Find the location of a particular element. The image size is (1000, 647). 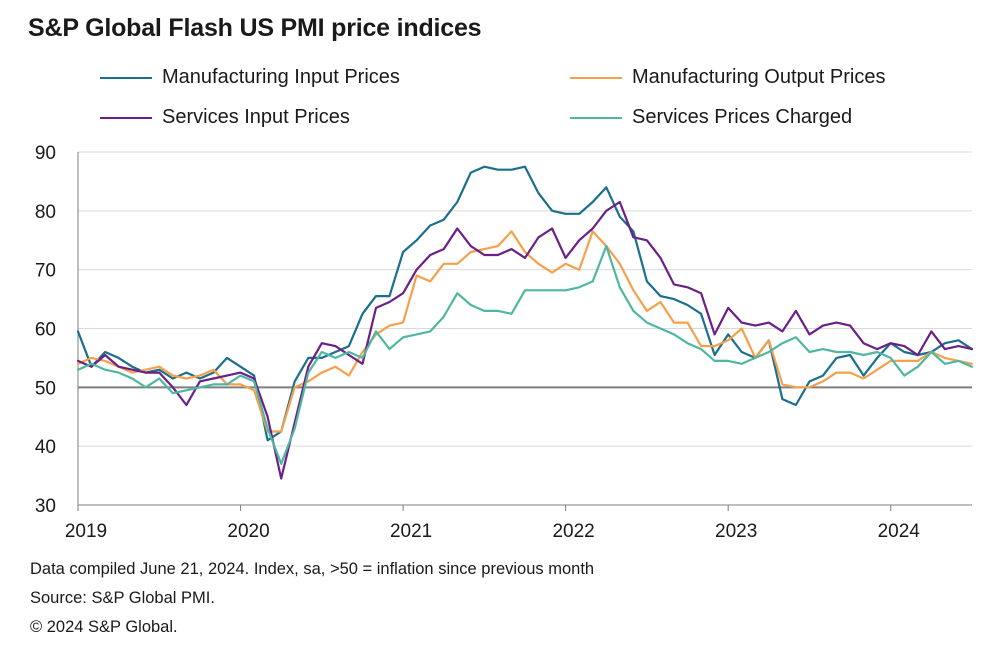

y-tick-label: 50 is located at coordinates (45, 388).